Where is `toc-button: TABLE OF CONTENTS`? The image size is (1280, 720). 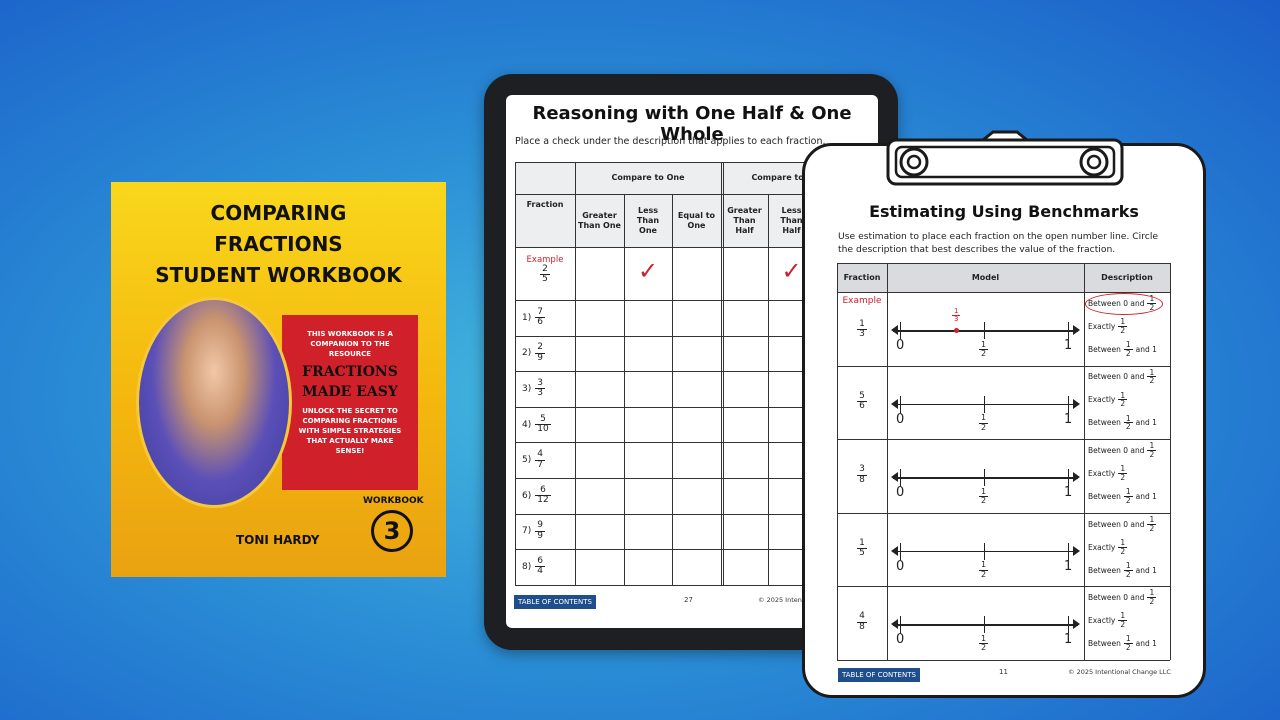
toc-button: TABLE OF CONTENTS is located at coordinates (555, 601).